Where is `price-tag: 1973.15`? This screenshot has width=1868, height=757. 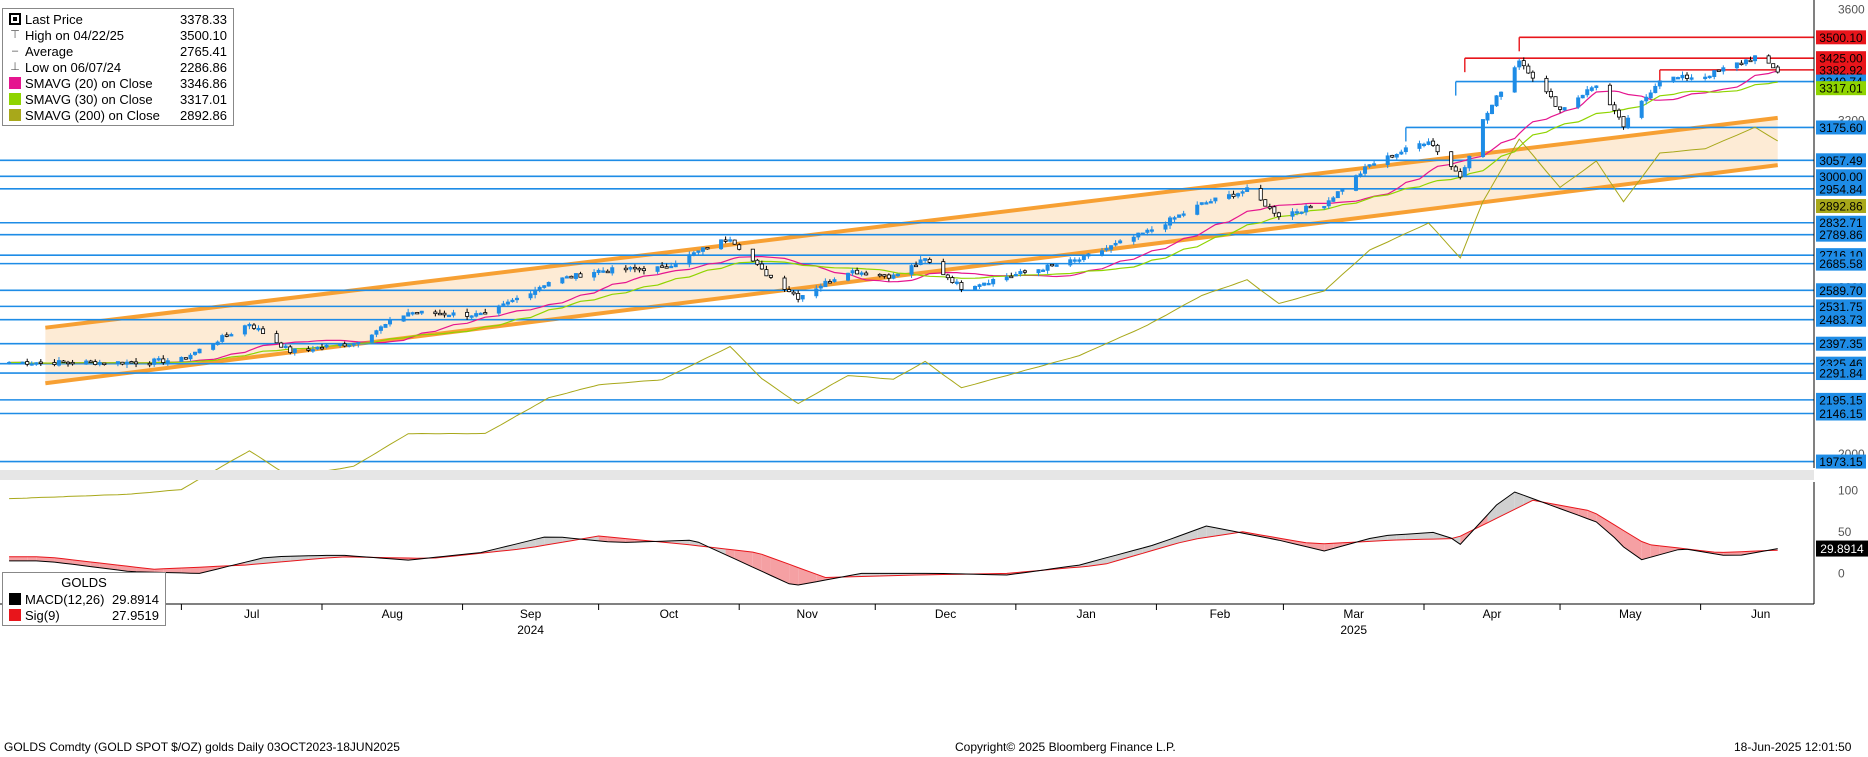
price-tag: 1973.15 is located at coordinates (1841, 461).